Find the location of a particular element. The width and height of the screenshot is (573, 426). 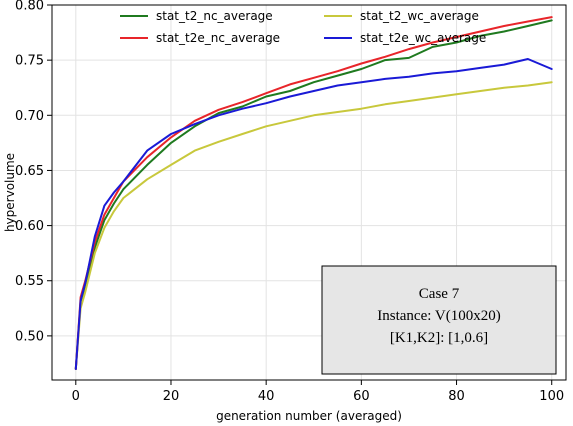

x-tick-label: 80 is located at coordinates (456, 396).